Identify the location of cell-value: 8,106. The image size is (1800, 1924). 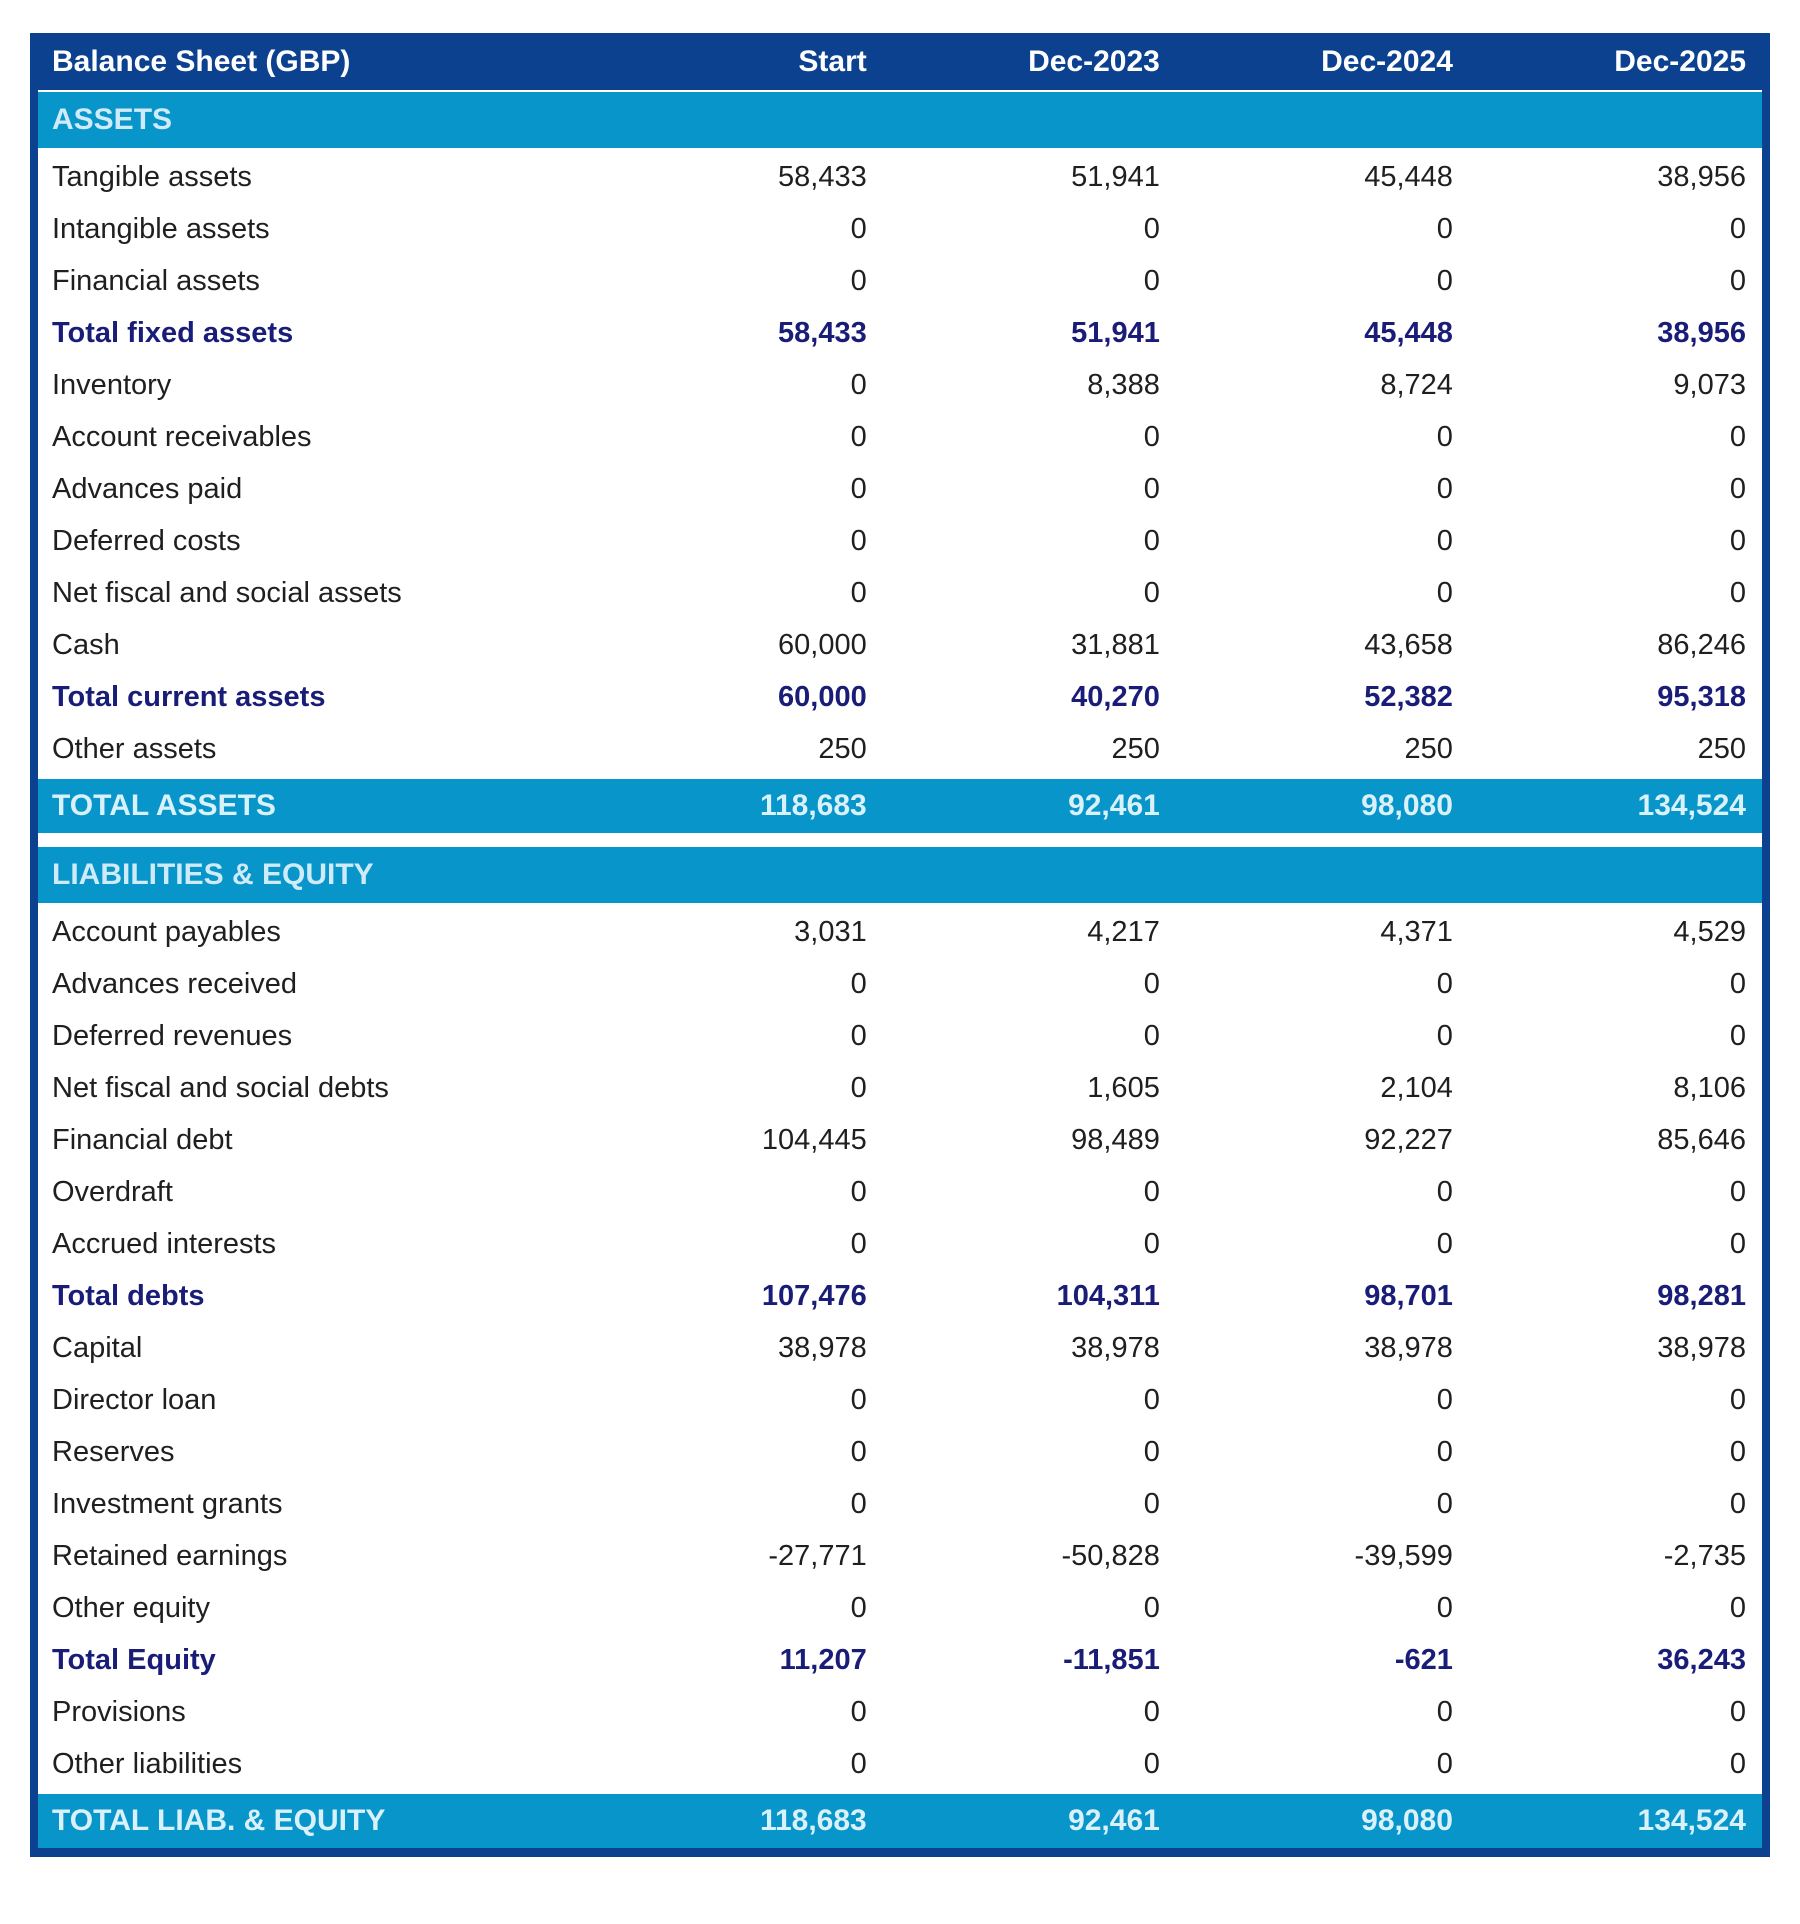
(1615, 1088).